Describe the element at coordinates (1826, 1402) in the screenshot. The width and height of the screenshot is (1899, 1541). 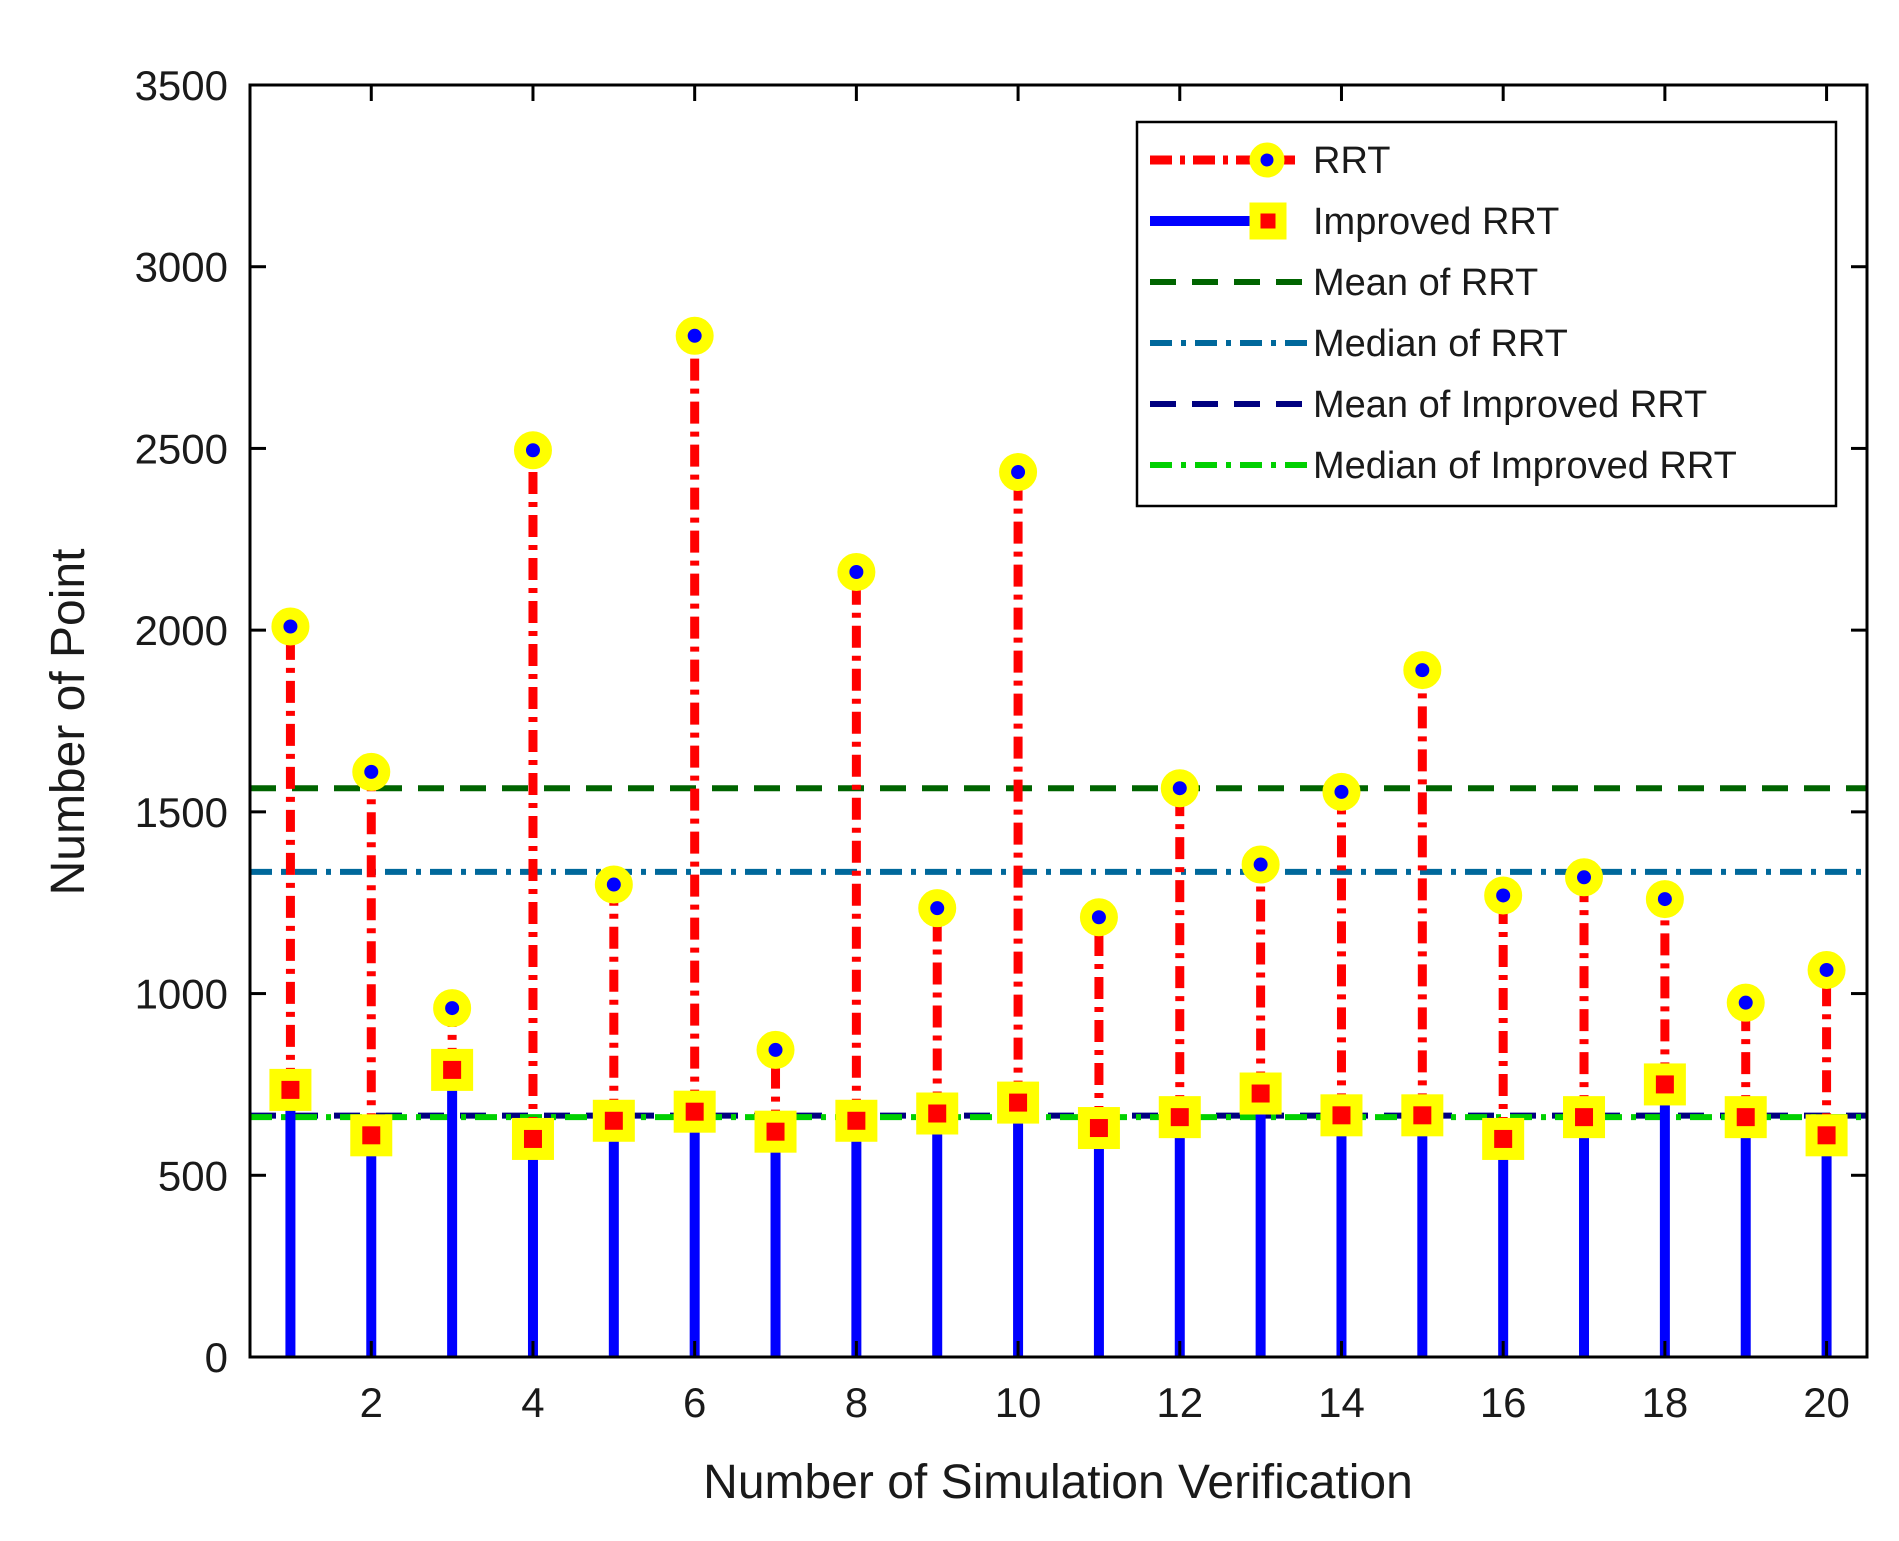
I see `x-tick-label: 20` at that location.